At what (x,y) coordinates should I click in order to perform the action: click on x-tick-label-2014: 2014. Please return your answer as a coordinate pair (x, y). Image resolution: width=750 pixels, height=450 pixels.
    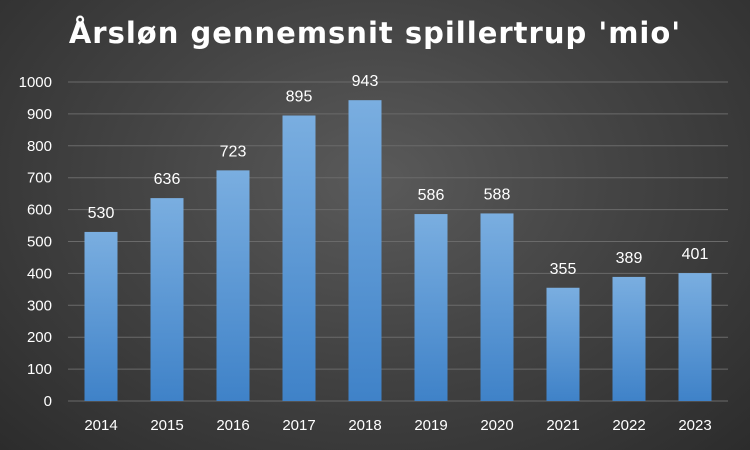
    Looking at the image, I should click on (100, 425).